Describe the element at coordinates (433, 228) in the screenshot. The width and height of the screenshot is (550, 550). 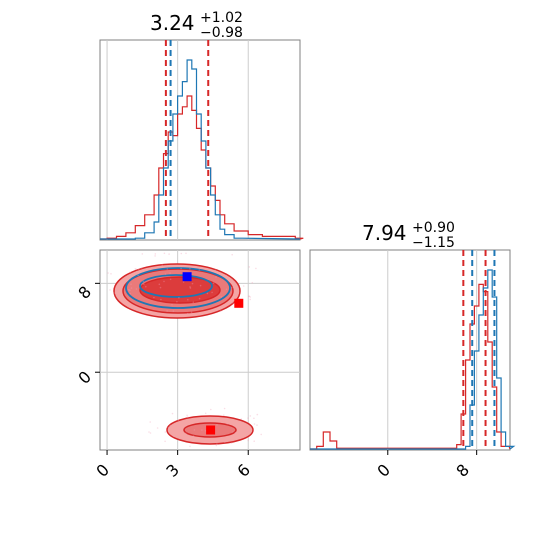
I see `title-param-2-upper: +0.90` at that location.